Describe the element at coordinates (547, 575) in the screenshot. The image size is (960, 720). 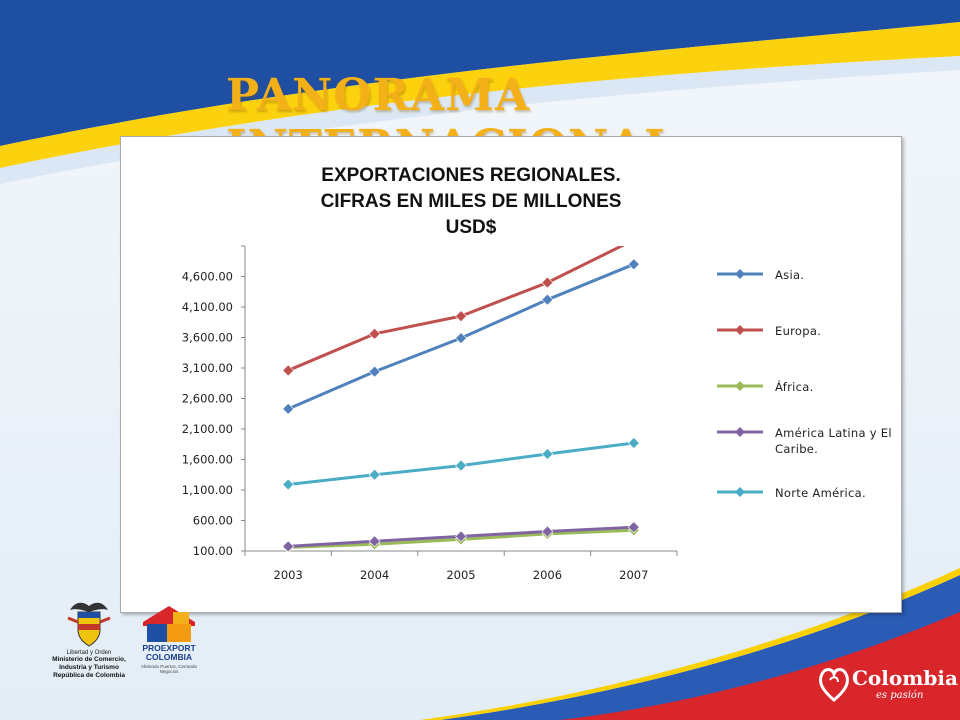
I see `x-tick-label: 2006` at that location.